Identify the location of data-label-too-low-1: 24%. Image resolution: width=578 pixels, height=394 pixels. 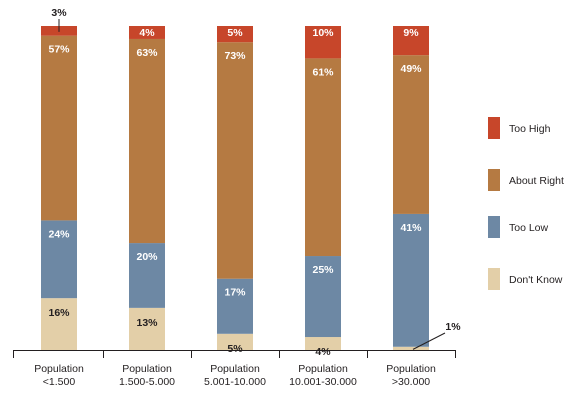
(59, 234).